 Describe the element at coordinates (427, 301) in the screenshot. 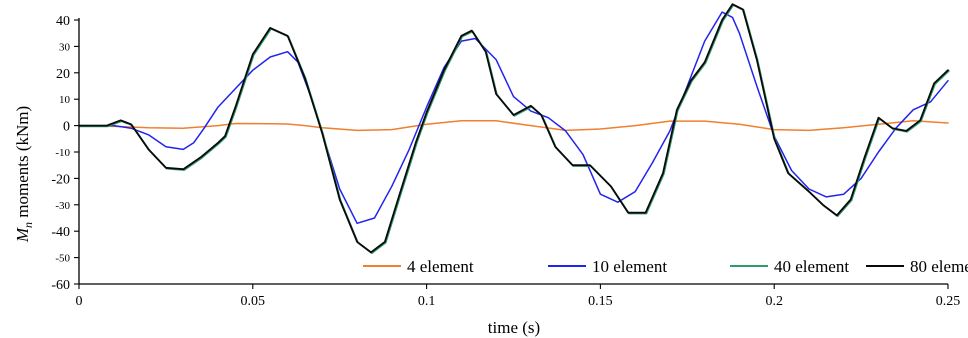

I see `x-tick-label: 0.1` at that location.